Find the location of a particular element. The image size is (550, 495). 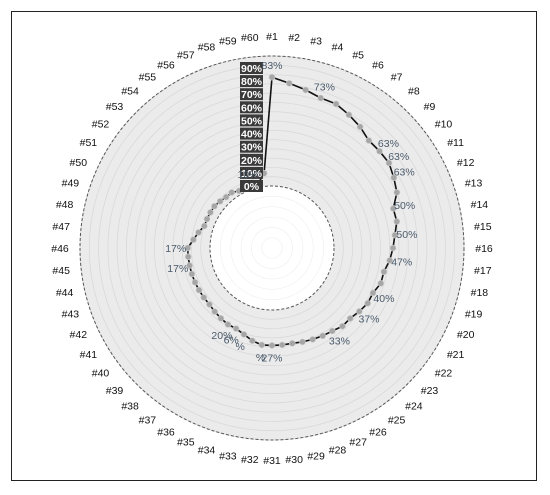

ring-label: 10% is located at coordinates (252, 174).